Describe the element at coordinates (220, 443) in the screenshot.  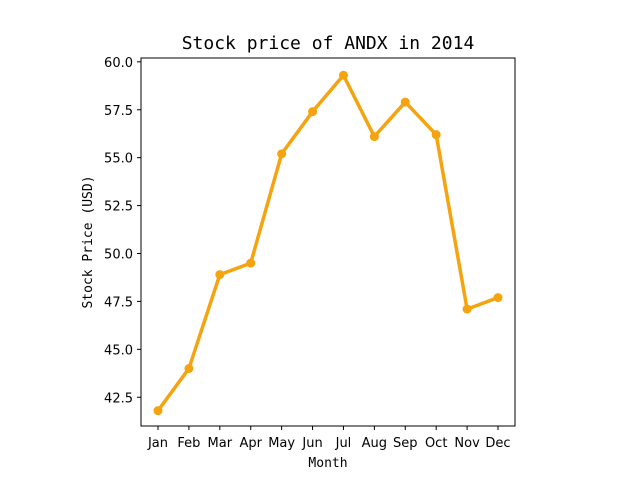
I see `x-tick-label: Mar` at that location.